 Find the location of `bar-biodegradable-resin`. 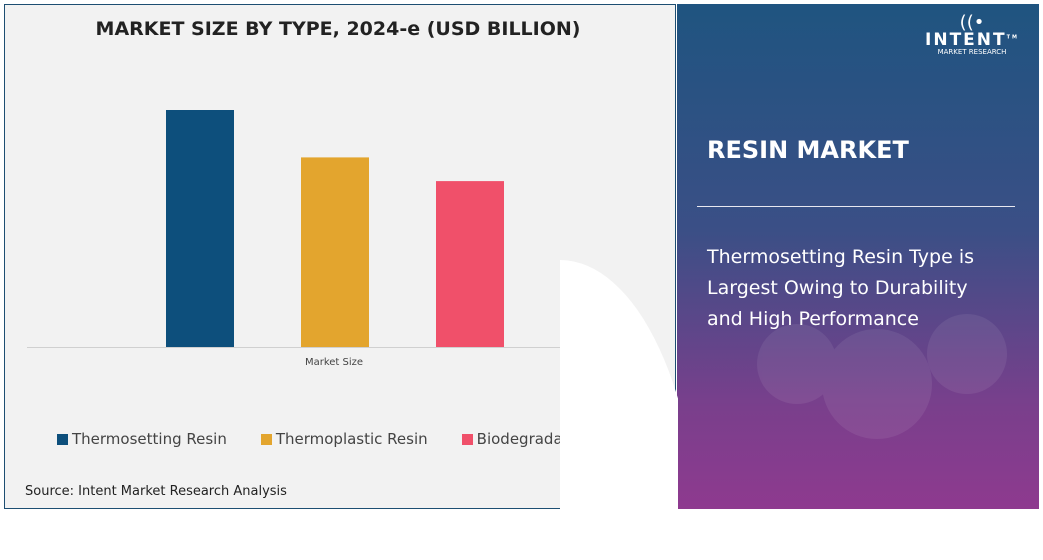

bar-biodegradable-resin is located at coordinates (470, 264).